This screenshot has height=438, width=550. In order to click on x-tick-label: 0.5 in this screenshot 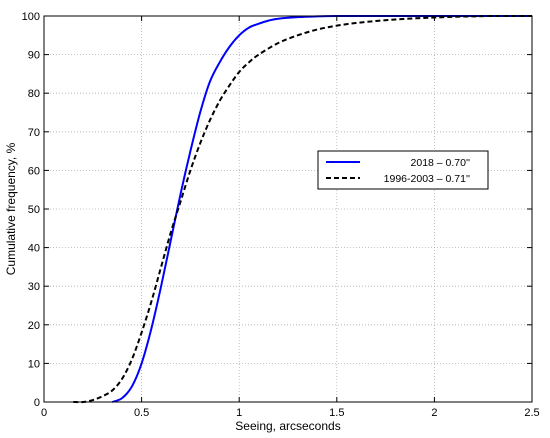, I will do `click(141, 413)`.